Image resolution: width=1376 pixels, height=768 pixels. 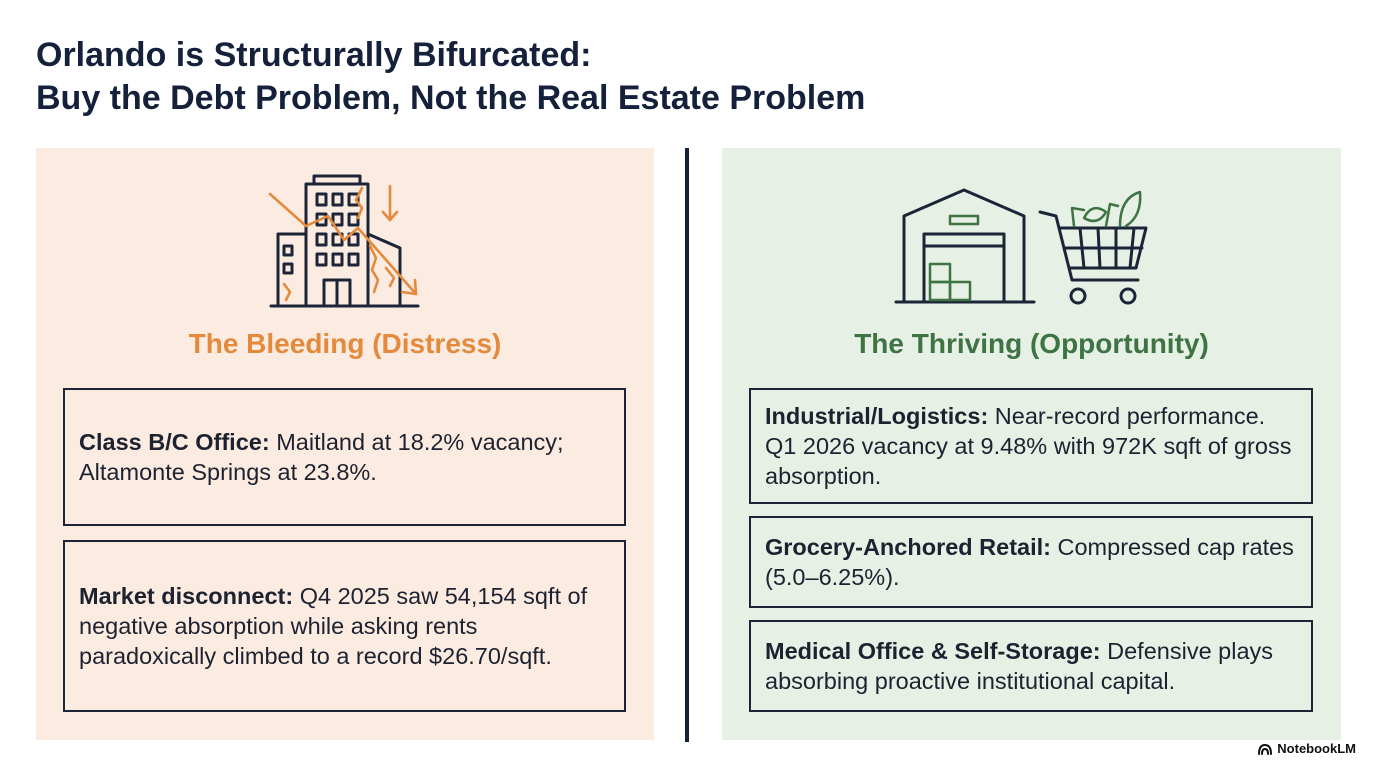 What do you see at coordinates (1265, 749) in the screenshot?
I see `notebooklm-logo-icon` at bounding box center [1265, 749].